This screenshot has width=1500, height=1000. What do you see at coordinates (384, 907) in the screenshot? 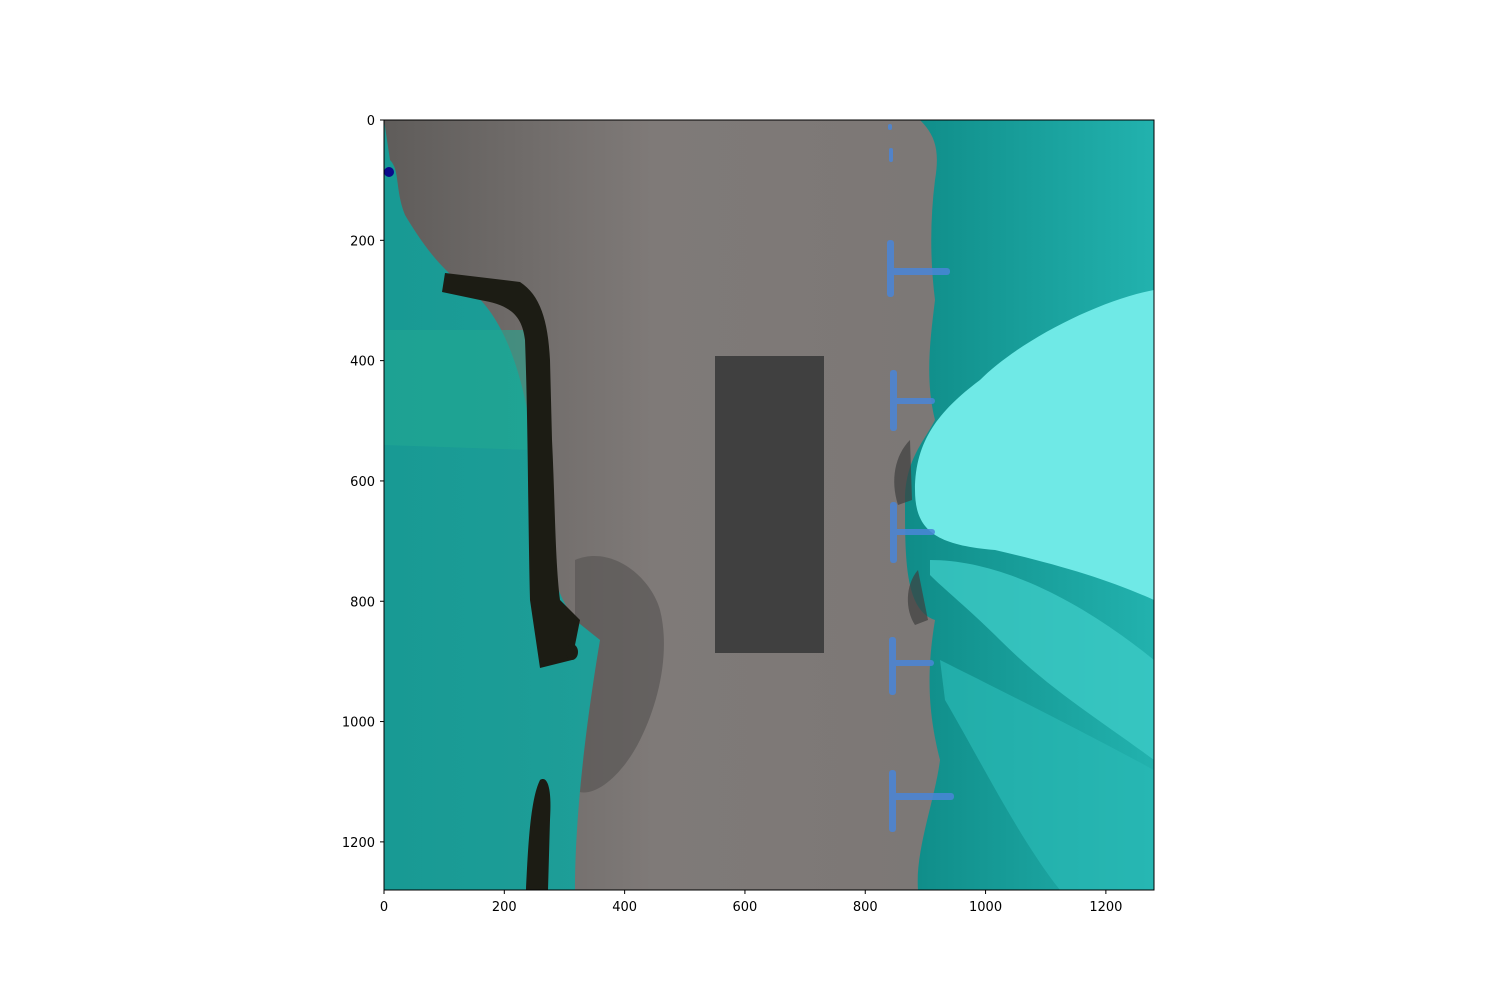
I see `x-tick-label: 0` at bounding box center [384, 907].